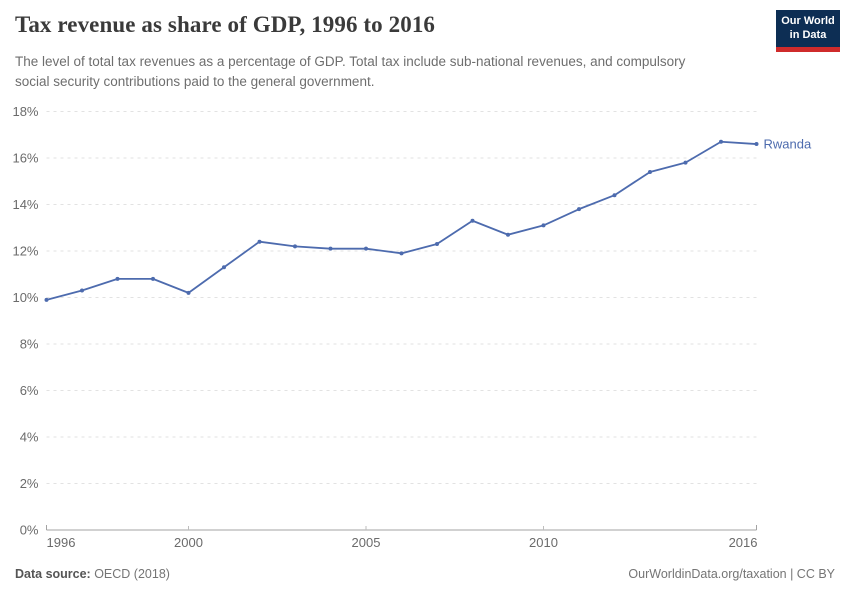 This screenshot has width=850, height=600. I want to click on x-axis-tick-label: 2010, so click(543, 542).